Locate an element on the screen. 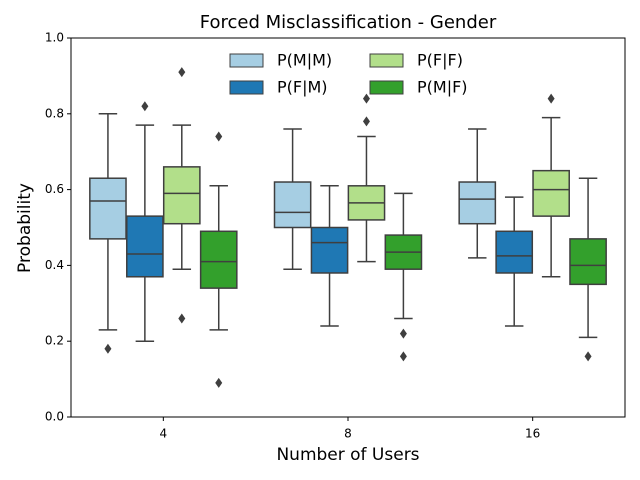 Image resolution: width=640 pixels, height=480 pixels. y-tick-label: 0.4 is located at coordinates (54, 265).